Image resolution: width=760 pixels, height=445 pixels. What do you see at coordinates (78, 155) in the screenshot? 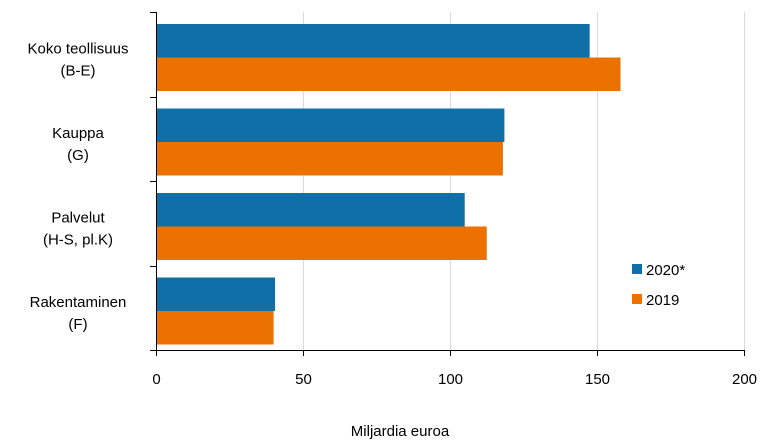
I see `y-category-label: (G)` at bounding box center [78, 155].